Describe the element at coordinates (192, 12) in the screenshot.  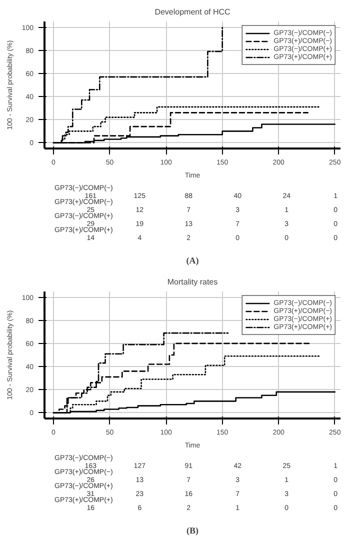
I see `chart-title: Development of HCC` at that location.